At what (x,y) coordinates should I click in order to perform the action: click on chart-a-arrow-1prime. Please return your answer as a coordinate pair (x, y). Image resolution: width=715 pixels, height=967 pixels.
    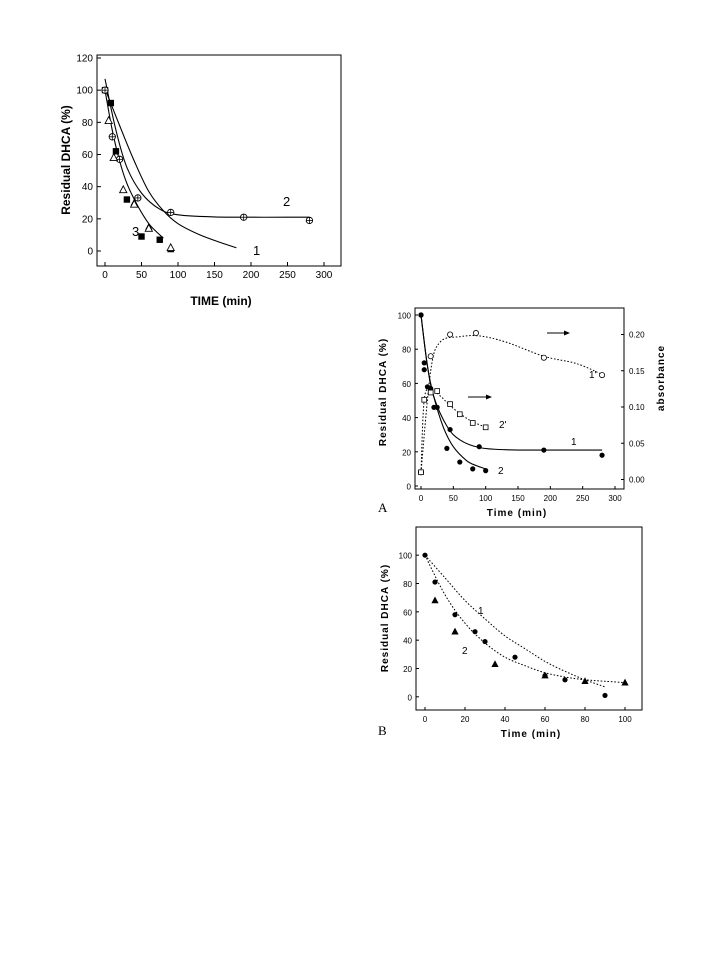
    Looking at the image, I should click on (558, 333).